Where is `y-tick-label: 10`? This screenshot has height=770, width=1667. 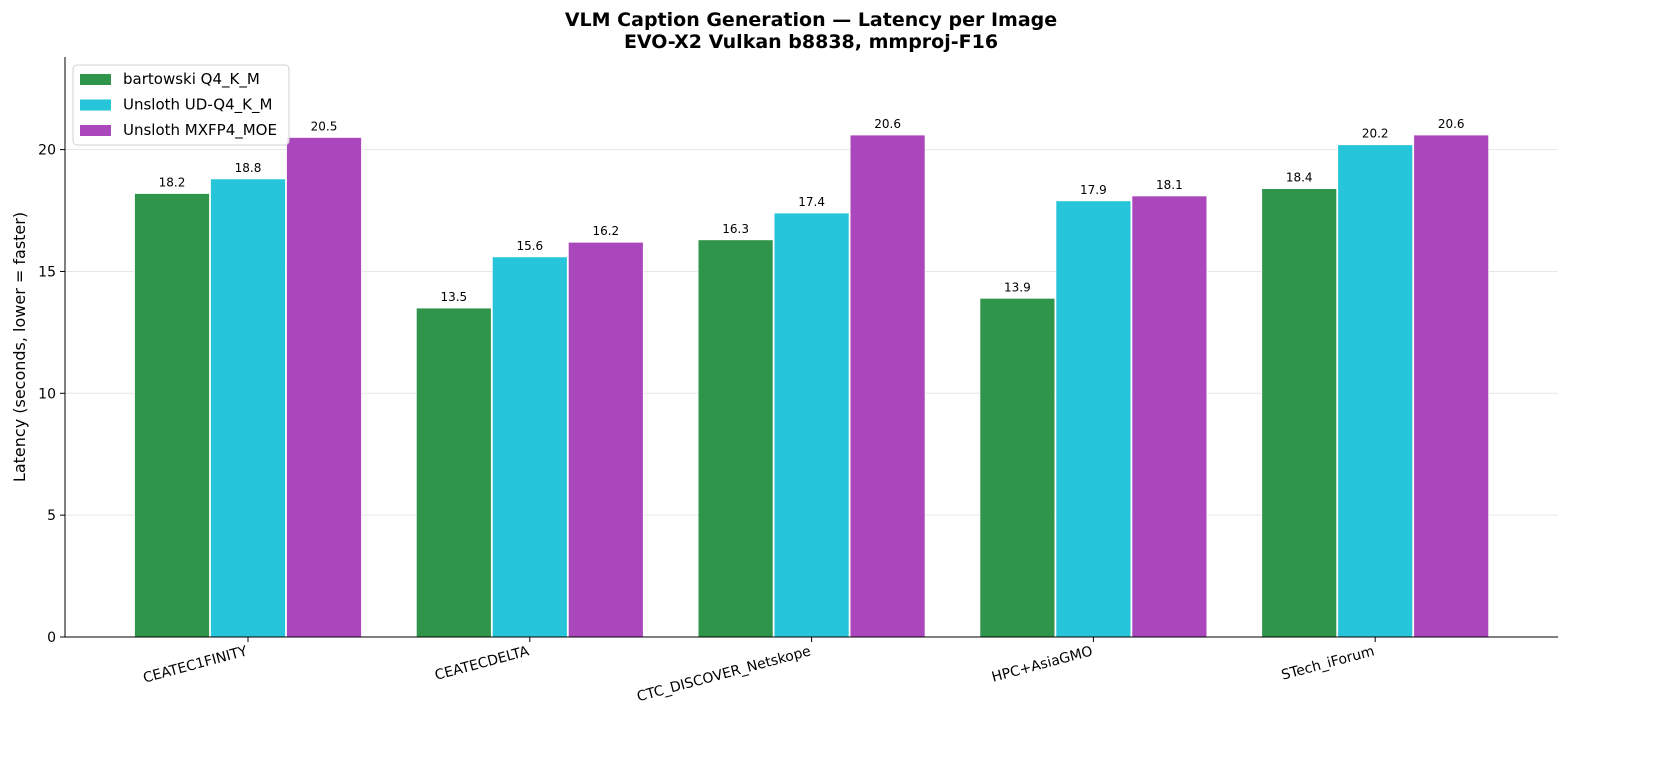 y-tick-label: 10 is located at coordinates (47, 394).